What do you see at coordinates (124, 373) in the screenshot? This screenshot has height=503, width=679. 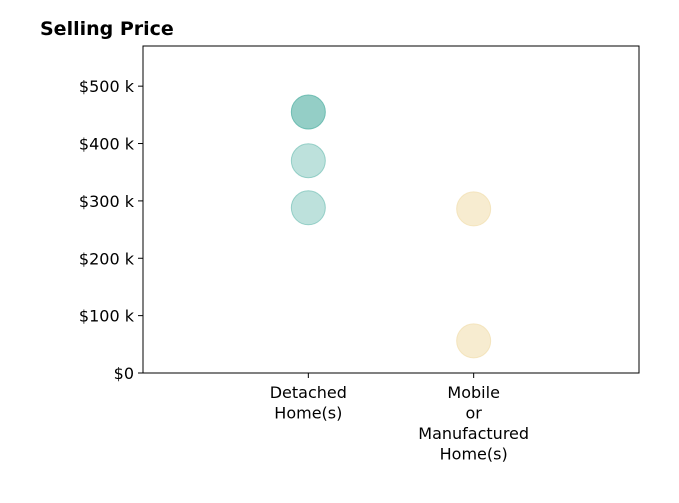 I see `y-tick-label: $0` at bounding box center [124, 373].